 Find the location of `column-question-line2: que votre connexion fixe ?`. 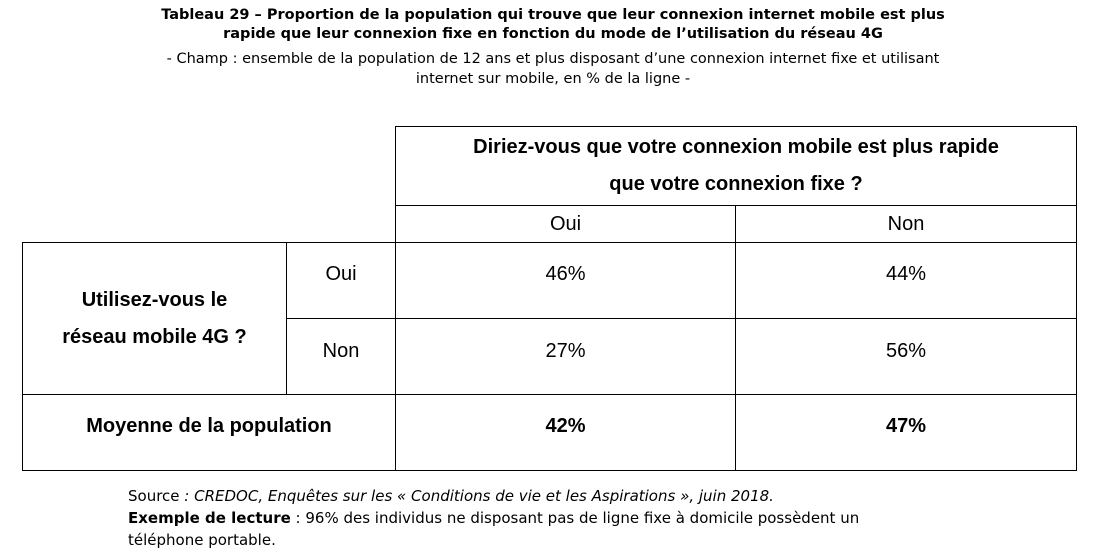

column-question-line2: que votre connexion fixe ? is located at coordinates (736, 184).